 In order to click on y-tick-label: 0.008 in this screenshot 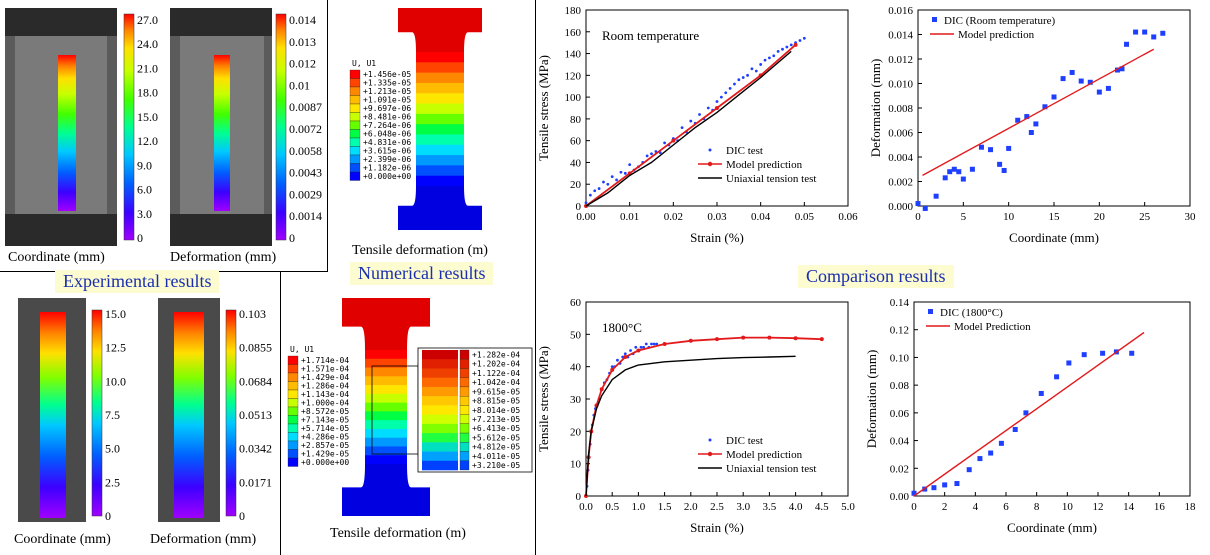, I will do `click(900, 109)`.